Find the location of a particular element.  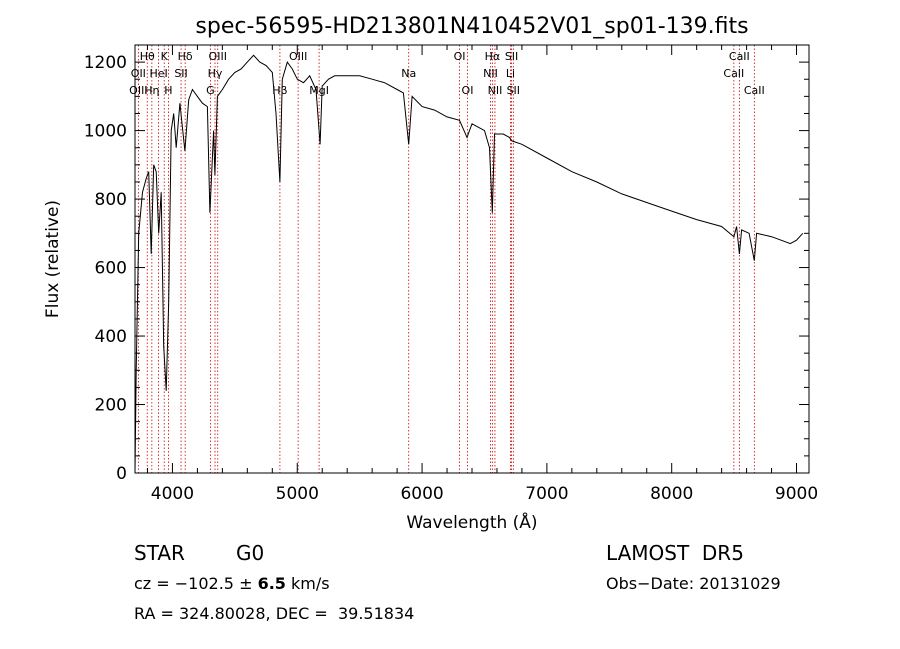

x-axis-label: Wavelength (Å) is located at coordinates (471, 522).